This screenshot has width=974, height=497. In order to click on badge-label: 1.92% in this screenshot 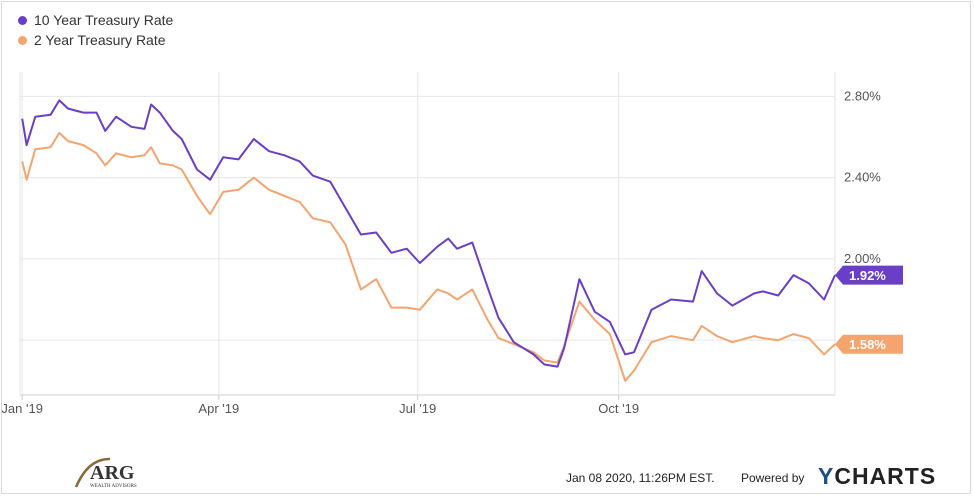, I will do `click(867, 275)`.